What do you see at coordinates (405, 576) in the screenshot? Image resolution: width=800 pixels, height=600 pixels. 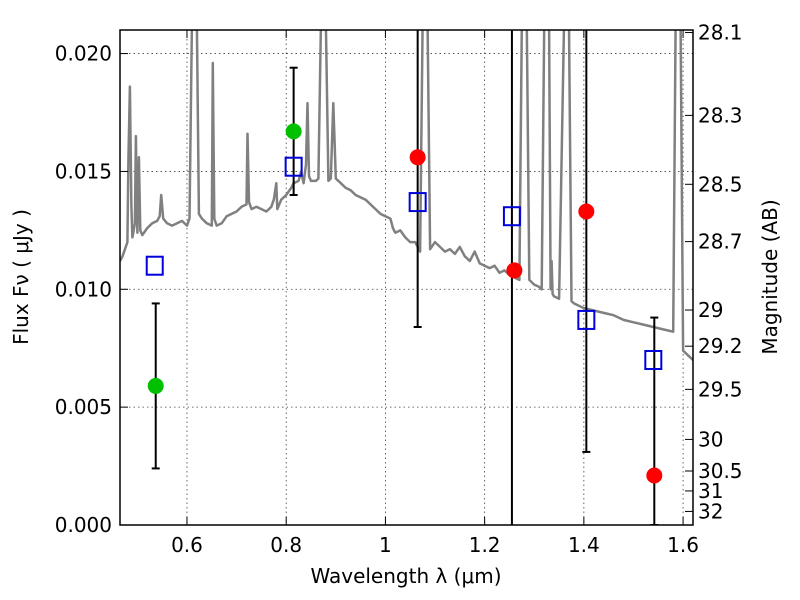 I see `x-axis-label: Wavelength λ (μm)` at bounding box center [405, 576].